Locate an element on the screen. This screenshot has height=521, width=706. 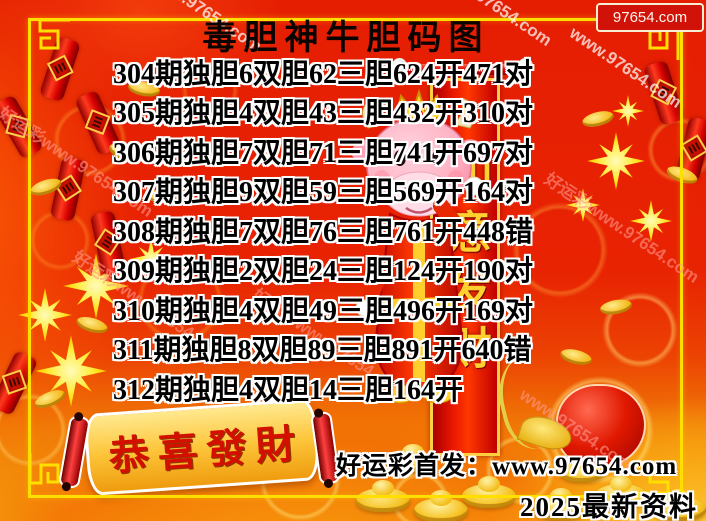
site-badge-text: 97654.com is located at coordinates (650, 17).